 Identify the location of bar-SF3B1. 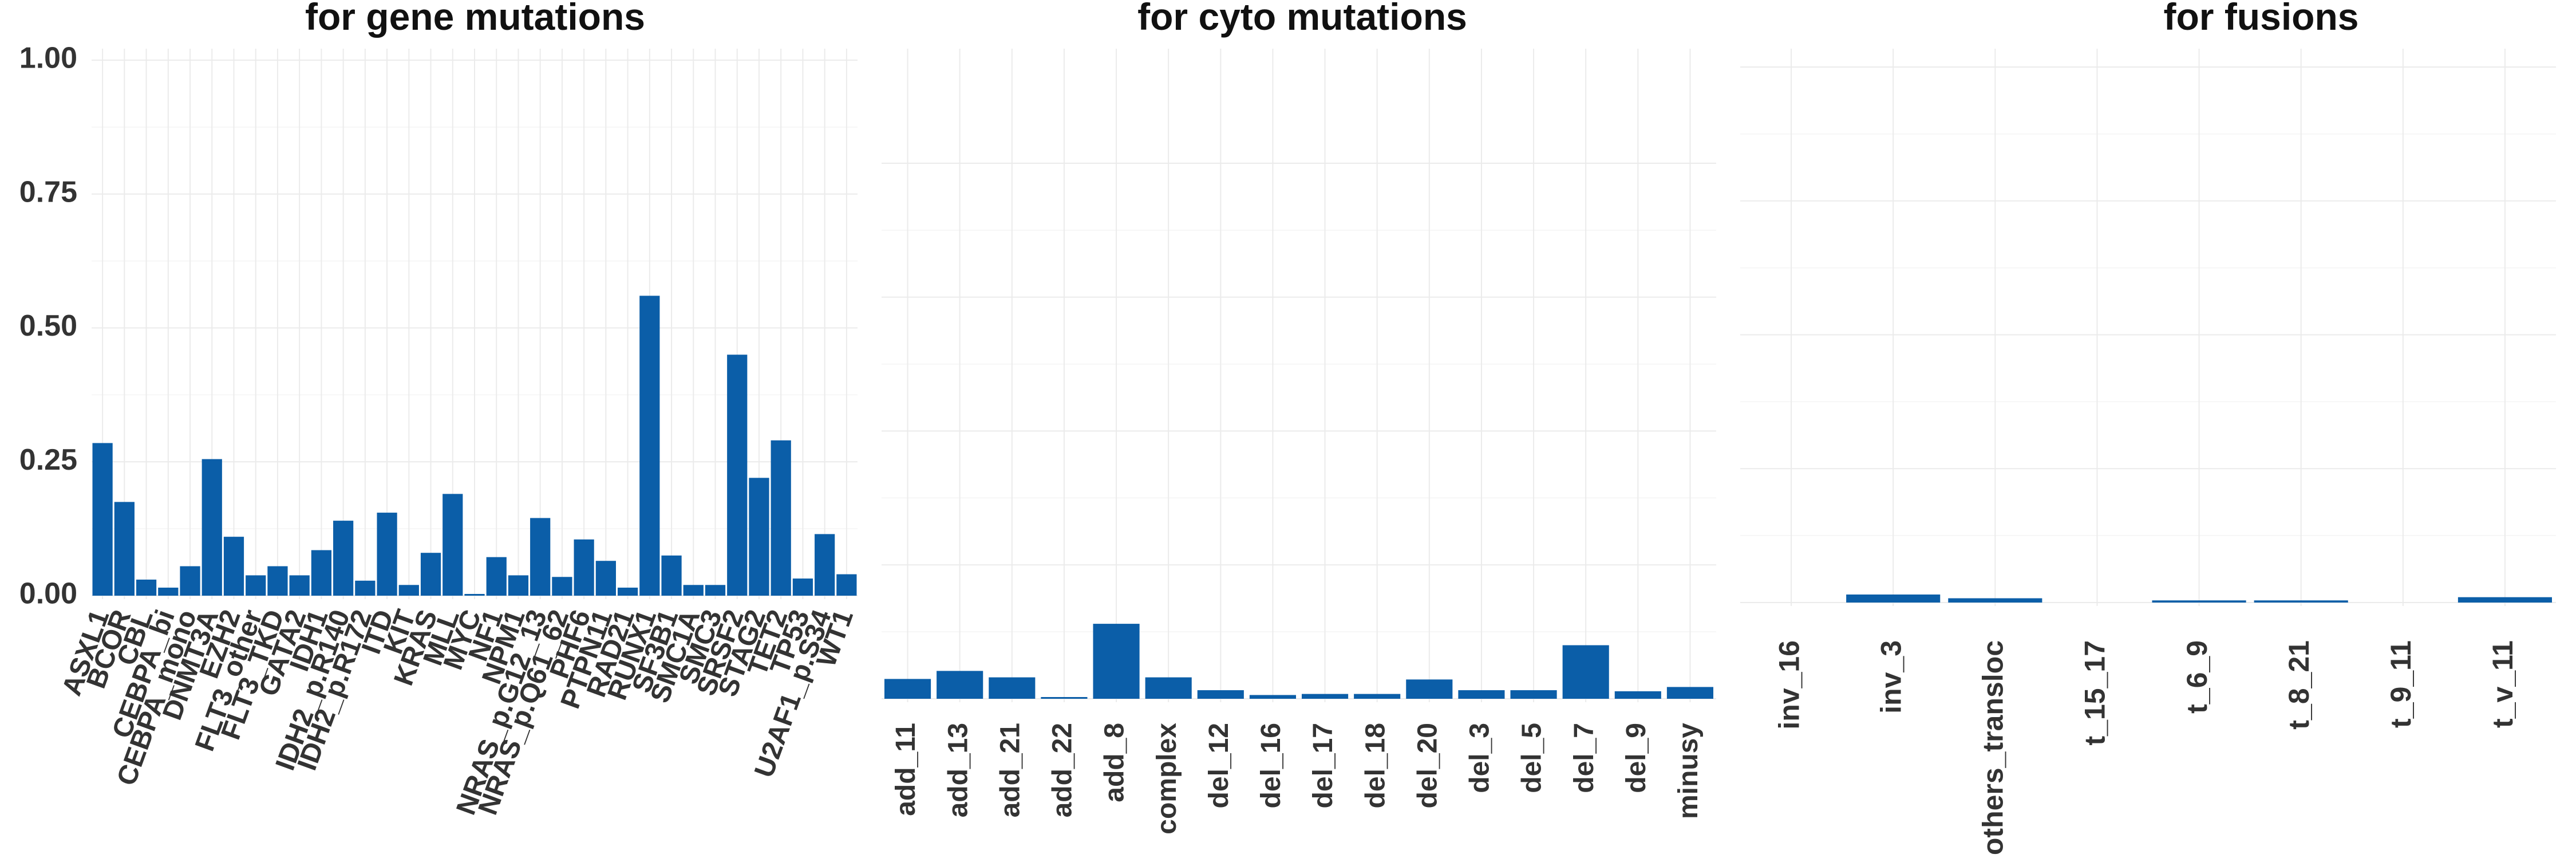
(671, 576).